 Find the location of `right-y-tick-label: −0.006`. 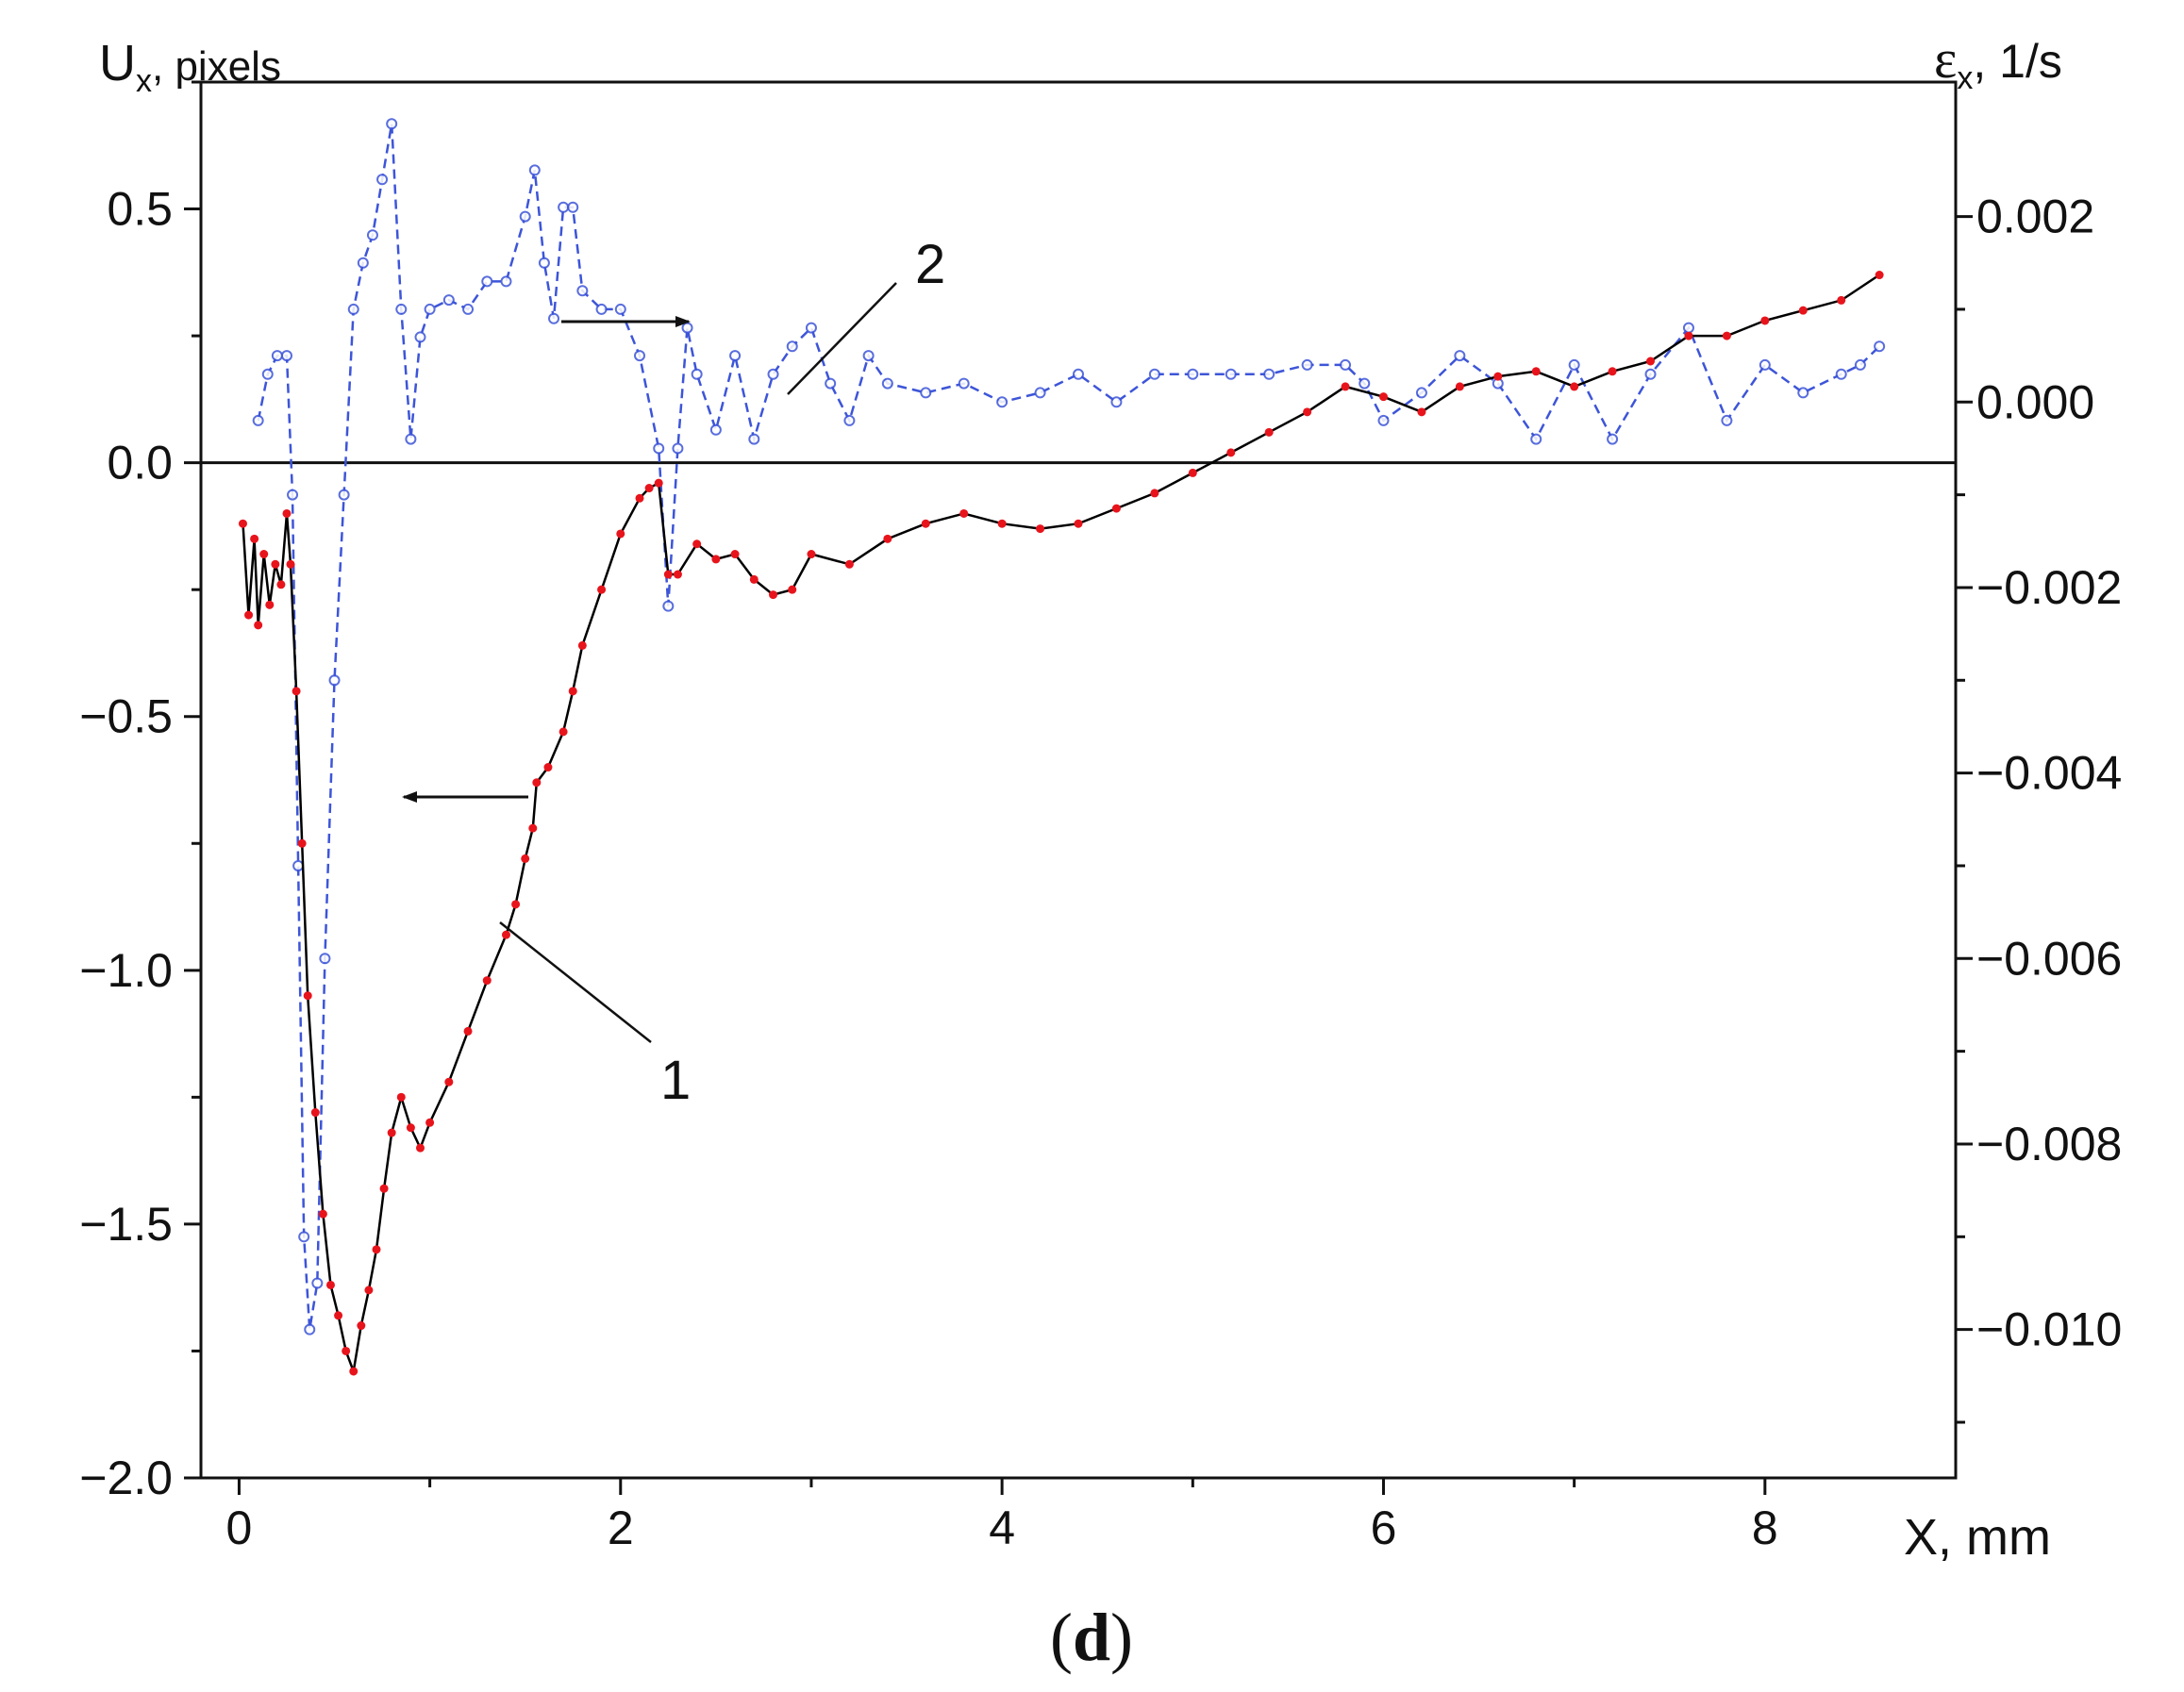

right-y-tick-label: −0.006 is located at coordinates (2049, 958).